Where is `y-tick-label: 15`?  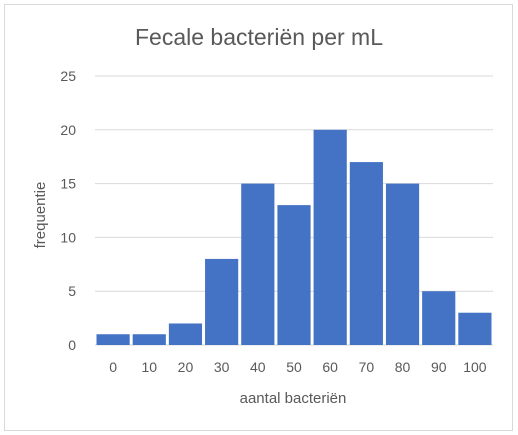
y-tick-label: 15 is located at coordinates (68, 184).